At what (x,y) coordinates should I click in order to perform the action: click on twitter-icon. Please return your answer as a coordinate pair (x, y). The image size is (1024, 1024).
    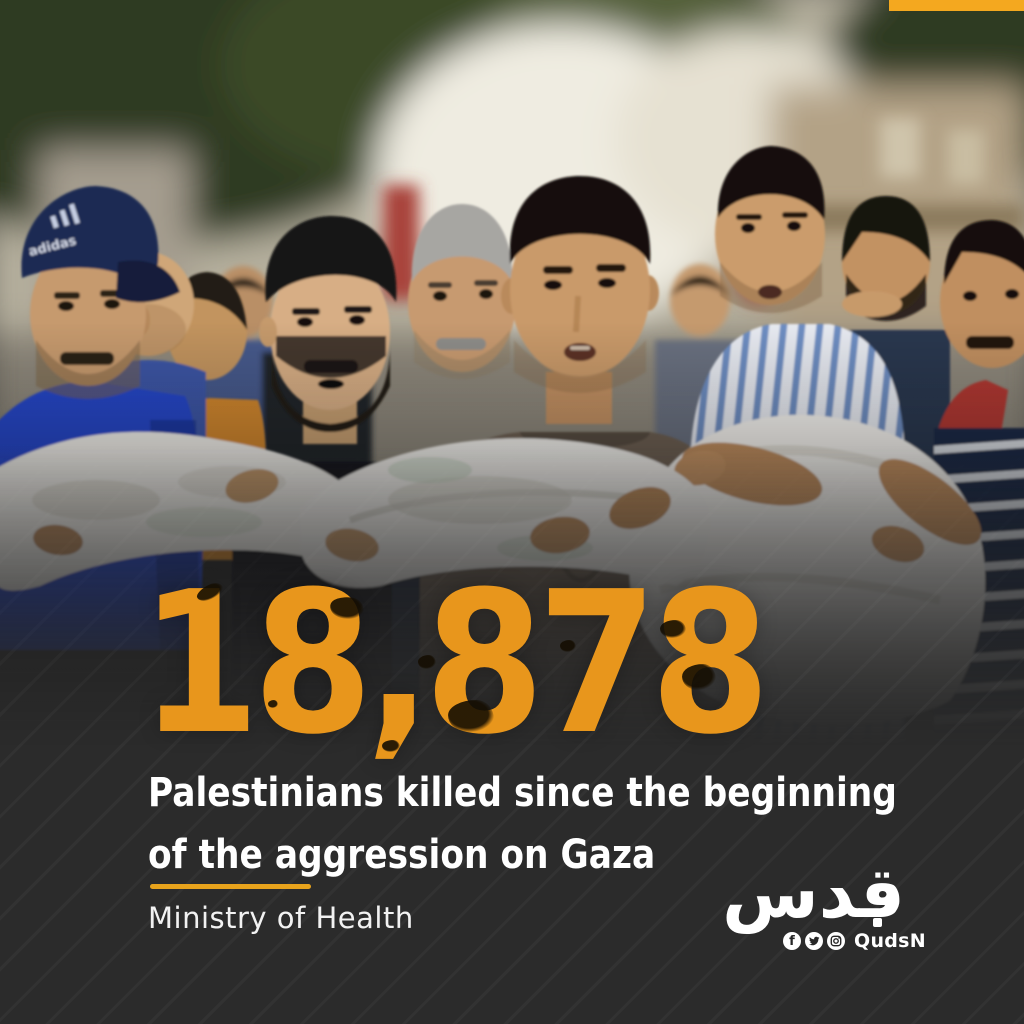
    Looking at the image, I should click on (814, 941).